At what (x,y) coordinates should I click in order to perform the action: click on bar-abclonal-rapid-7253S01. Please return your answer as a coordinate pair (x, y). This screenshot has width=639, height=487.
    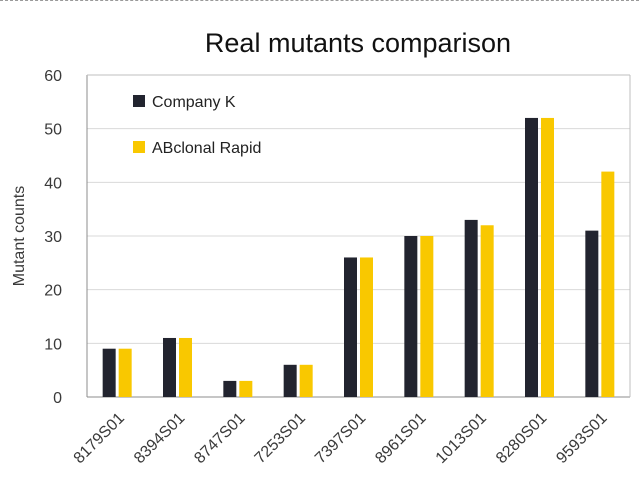
    Looking at the image, I should click on (306, 380).